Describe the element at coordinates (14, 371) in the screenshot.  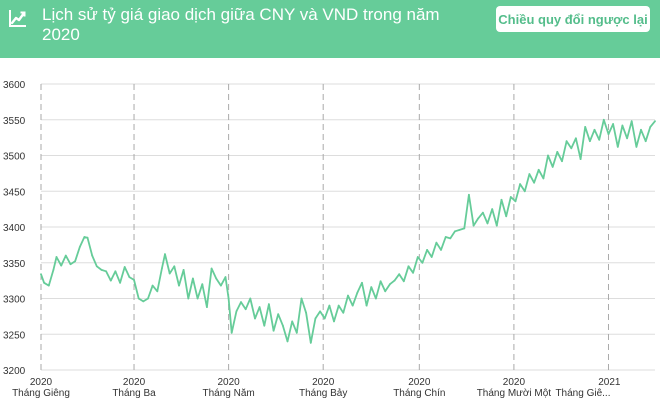
I see `y-tick-label: 3200` at that location.